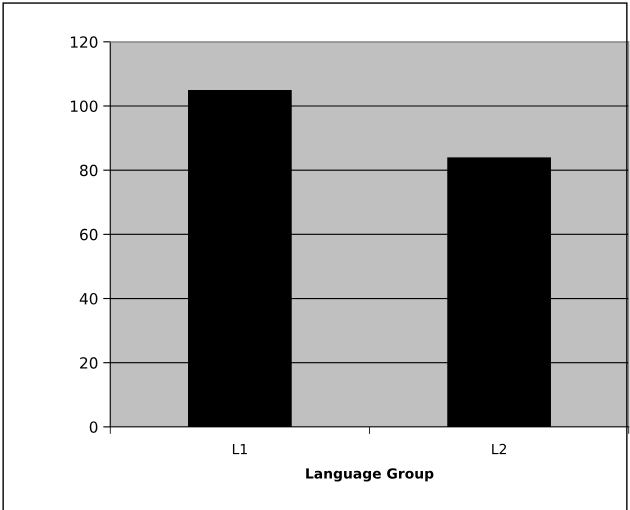 The image size is (630, 510). What do you see at coordinates (370, 475) in the screenshot?
I see `x-axis-title: Language Group` at bounding box center [370, 475].